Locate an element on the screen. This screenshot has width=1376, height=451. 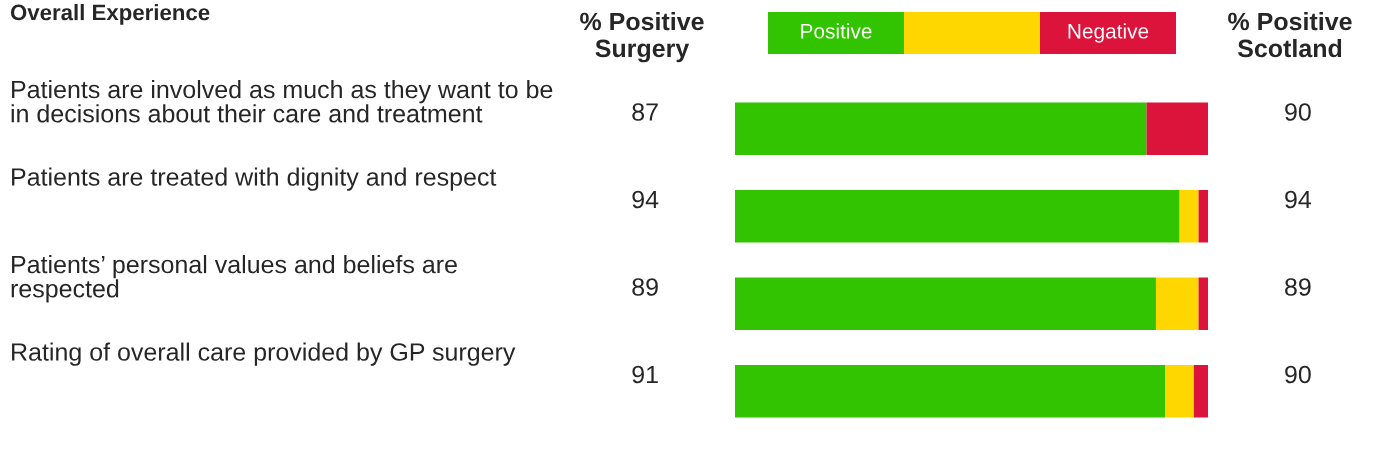
y-tick-label: Patients’ personal values and beliefs are respected is located at coordinates (234, 279).